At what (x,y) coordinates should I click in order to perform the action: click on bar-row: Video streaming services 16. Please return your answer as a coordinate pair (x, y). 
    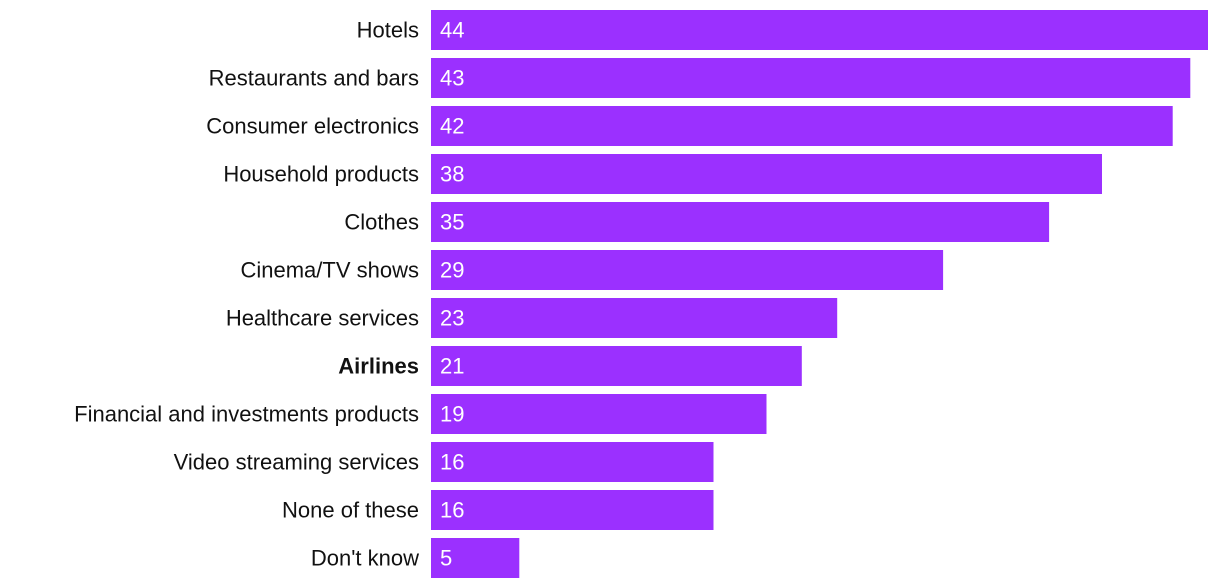
    Looking at the image, I should click on (444, 462).